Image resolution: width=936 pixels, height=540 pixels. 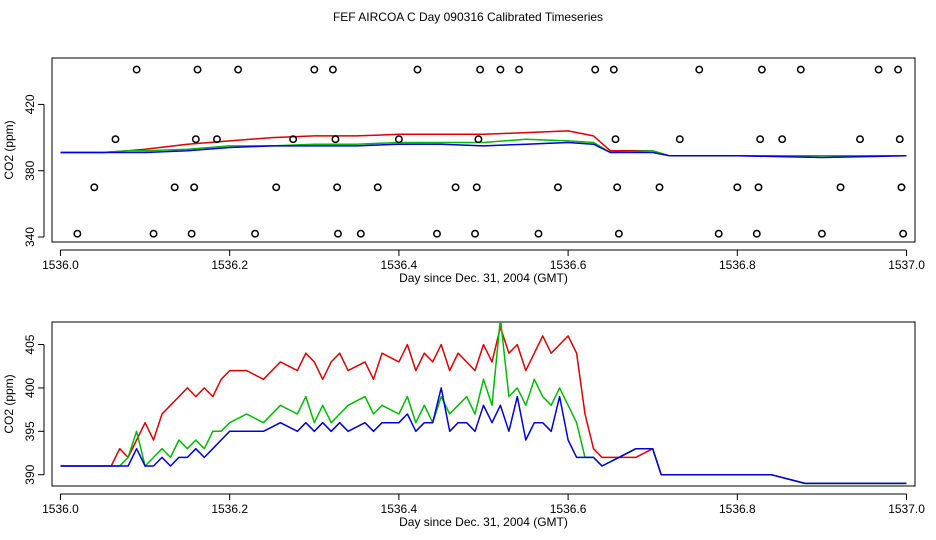 I want to click on y-tick-label: 400, so click(x=30, y=388).